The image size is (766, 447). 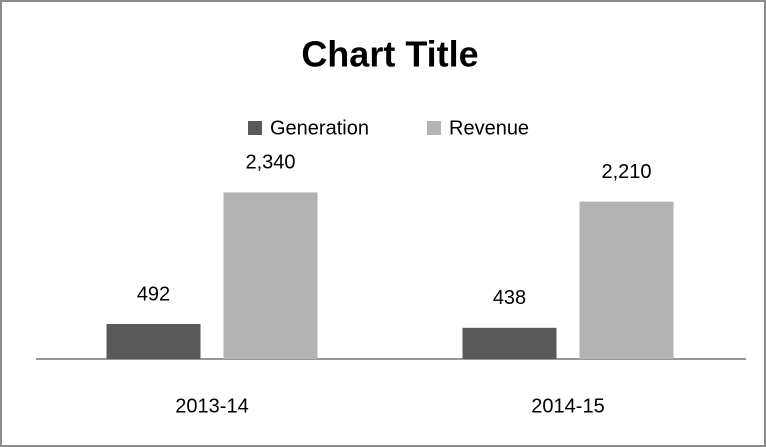 What do you see at coordinates (270, 163) in the screenshot?
I see `data-label: 2,340` at bounding box center [270, 163].